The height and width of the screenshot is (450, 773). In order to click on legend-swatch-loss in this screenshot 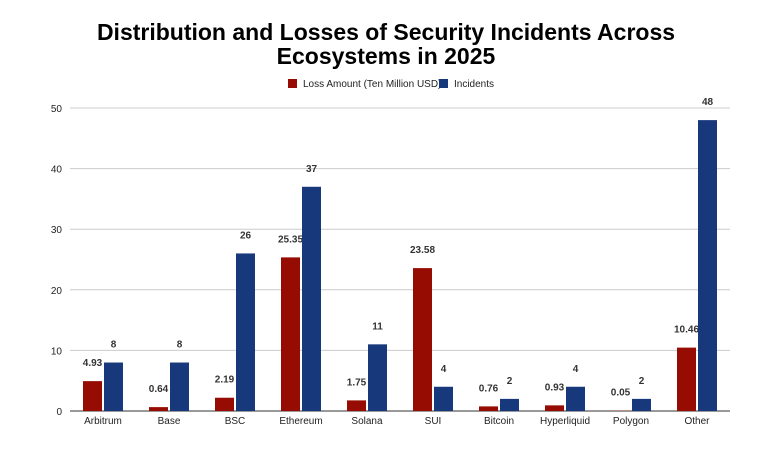, I will do `click(292, 83)`.